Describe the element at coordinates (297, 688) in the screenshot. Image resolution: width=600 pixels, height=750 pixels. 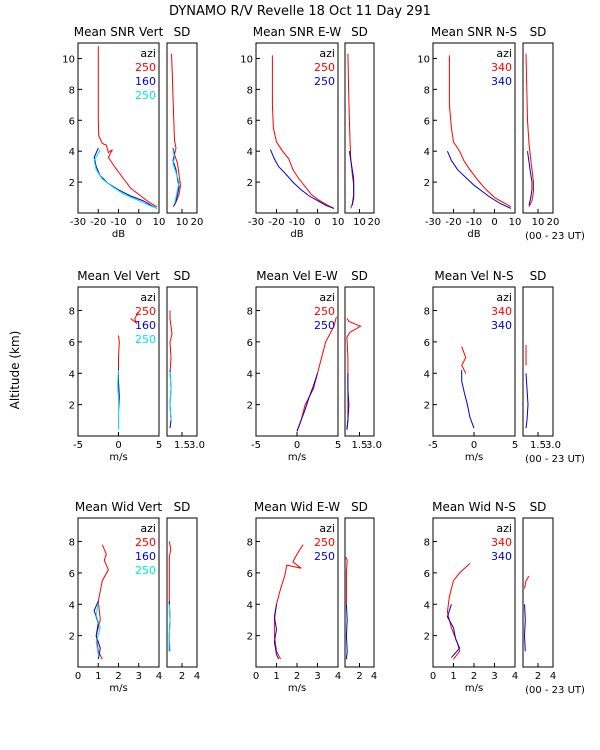
I see `panel-3-3-xlabel: m/s` at that location.